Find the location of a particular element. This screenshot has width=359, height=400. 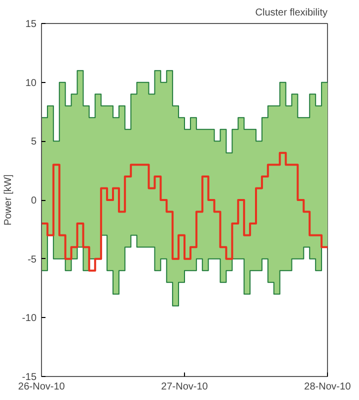

y-tick-label: 10 is located at coordinates (31, 83).